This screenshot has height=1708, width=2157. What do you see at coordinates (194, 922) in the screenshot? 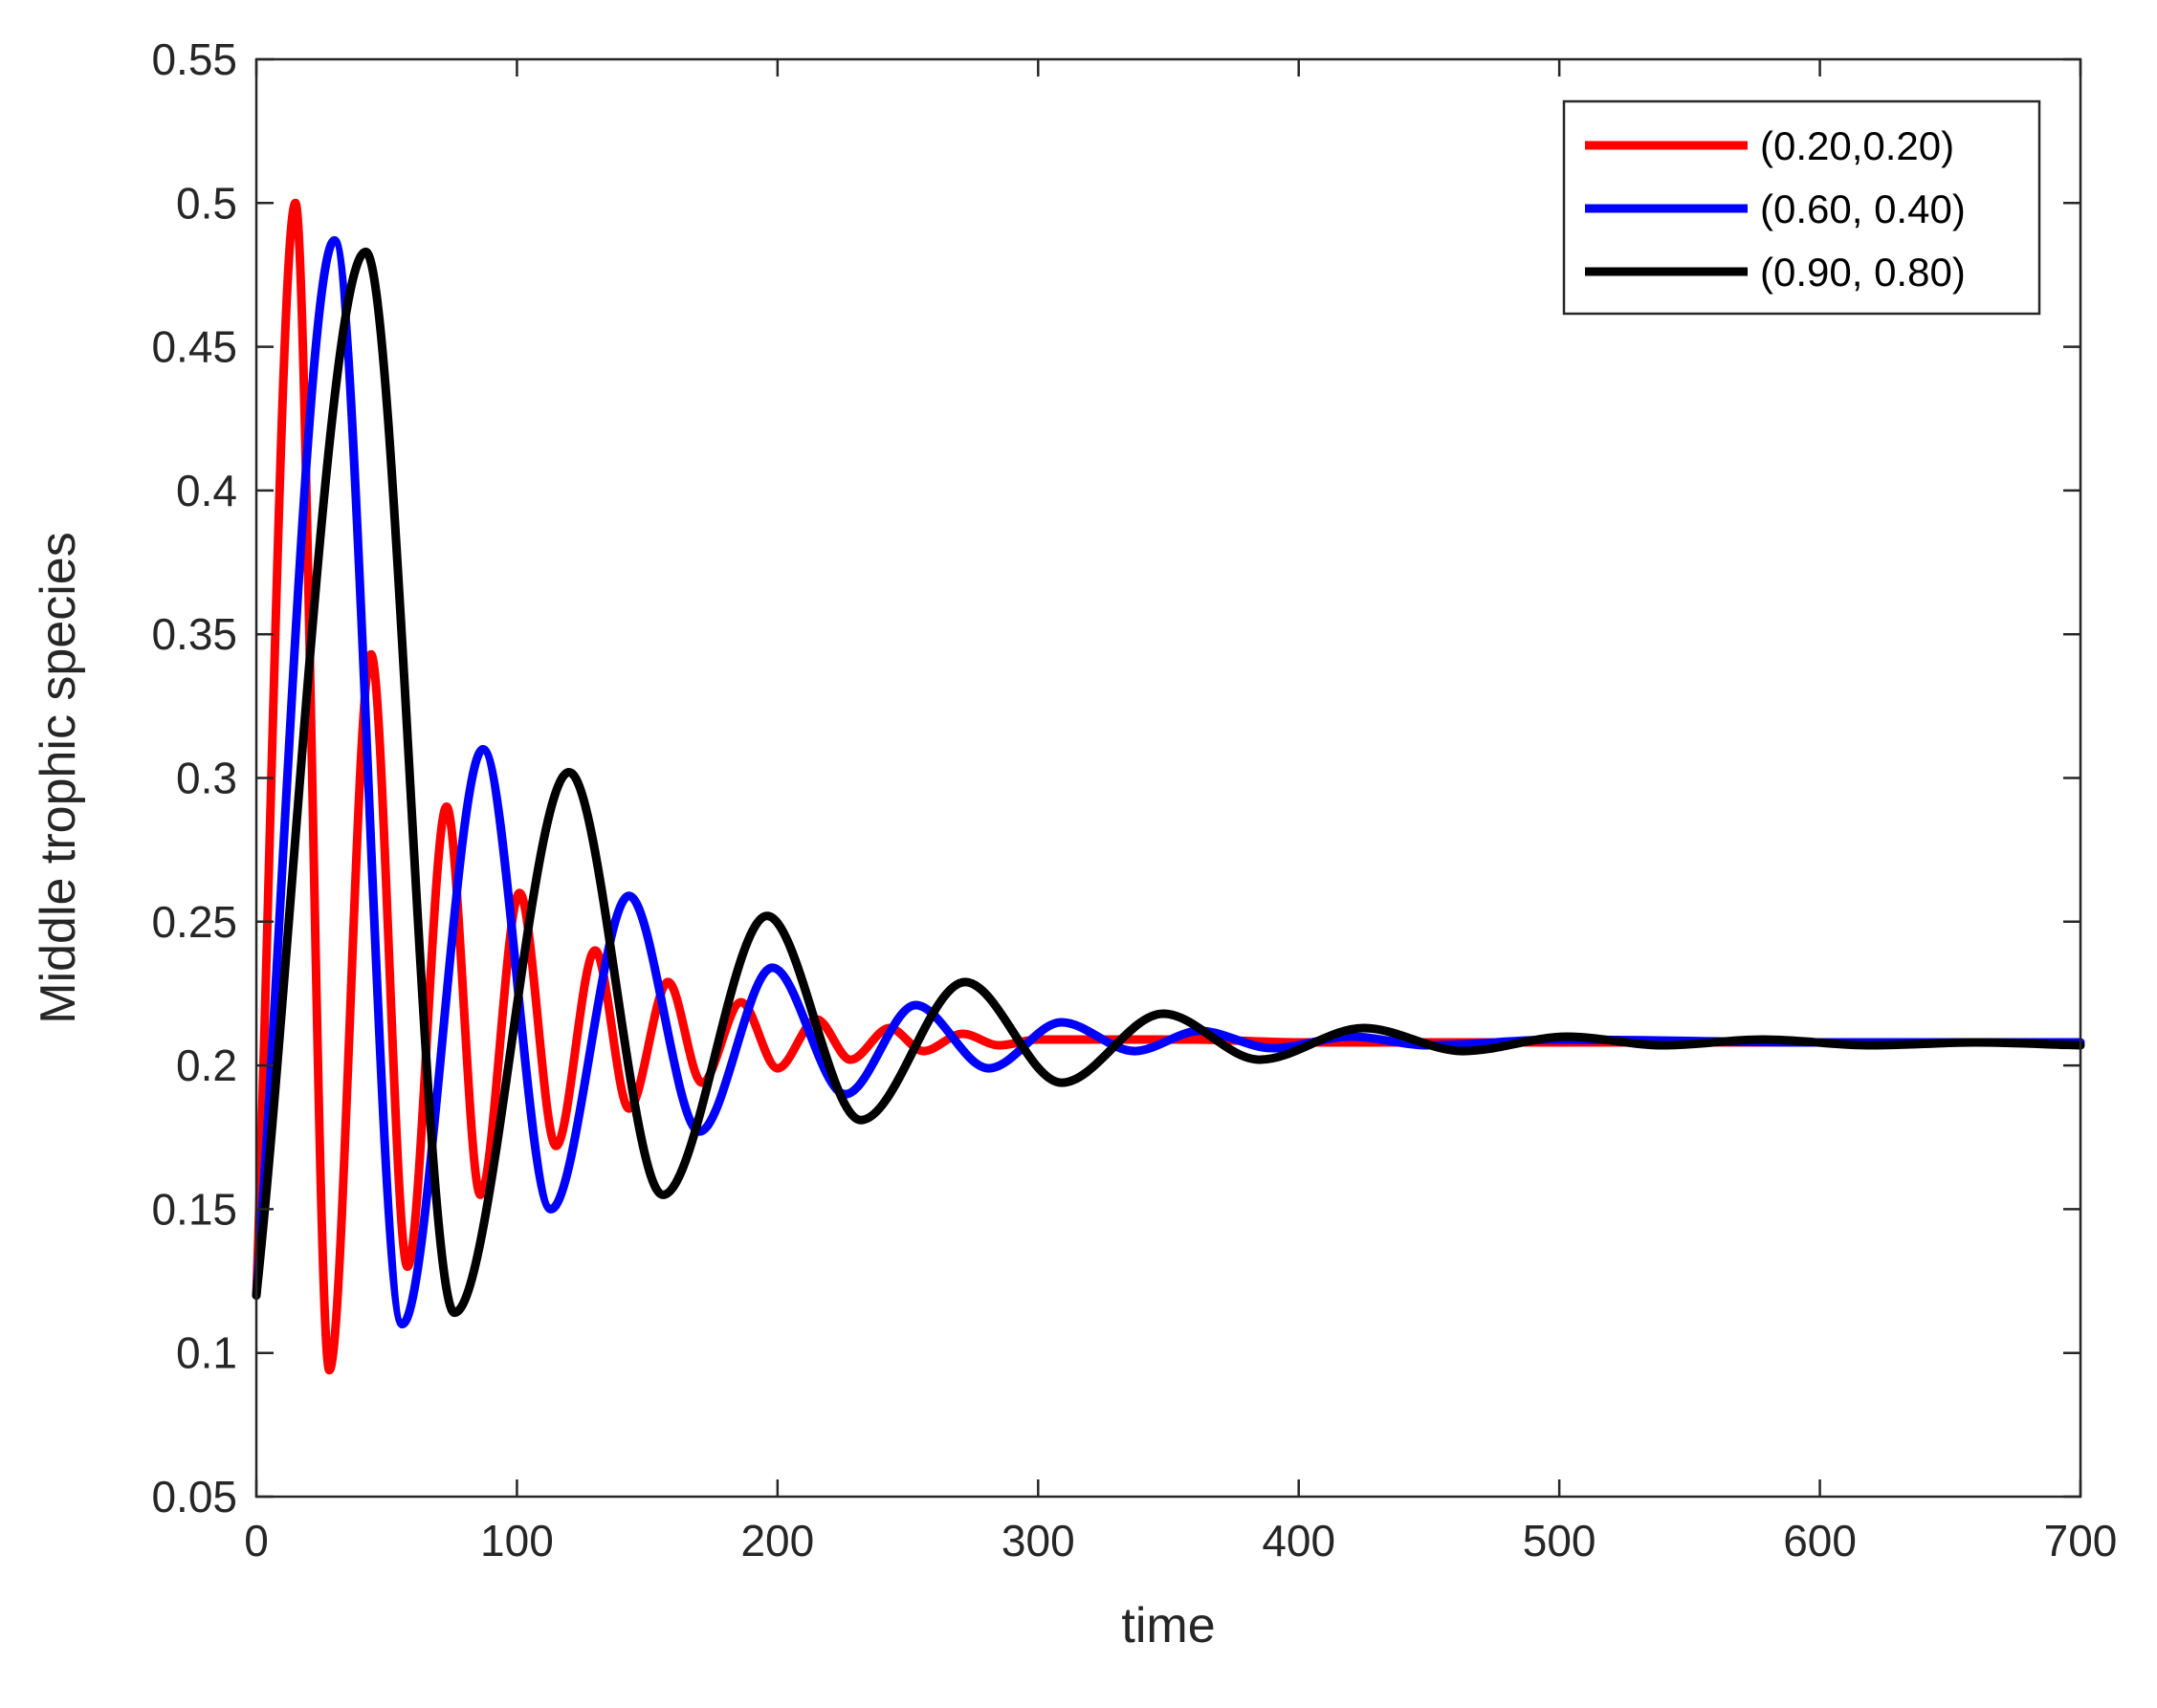
I see `y-tick-label: 0.25` at bounding box center [194, 922].